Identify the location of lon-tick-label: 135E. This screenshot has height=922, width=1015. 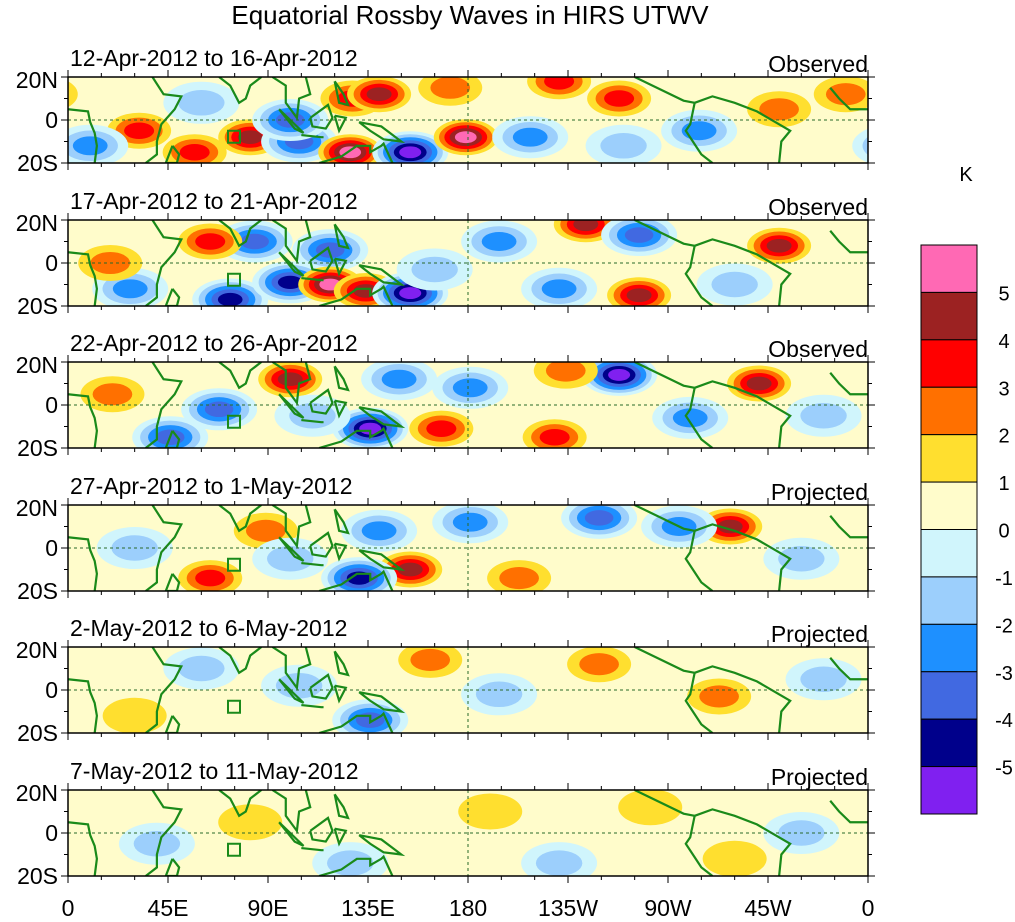
(368, 908).